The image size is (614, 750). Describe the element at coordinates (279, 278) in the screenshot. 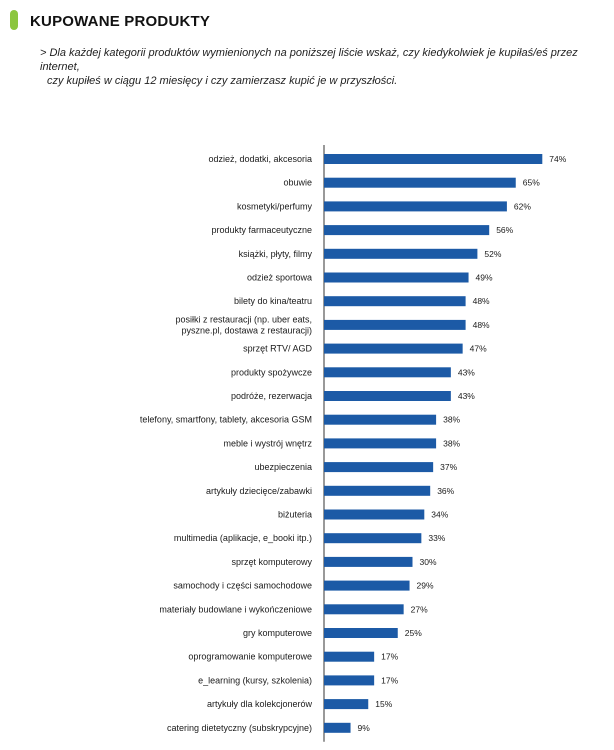

I see `category-label: odzież sportowa` at that location.